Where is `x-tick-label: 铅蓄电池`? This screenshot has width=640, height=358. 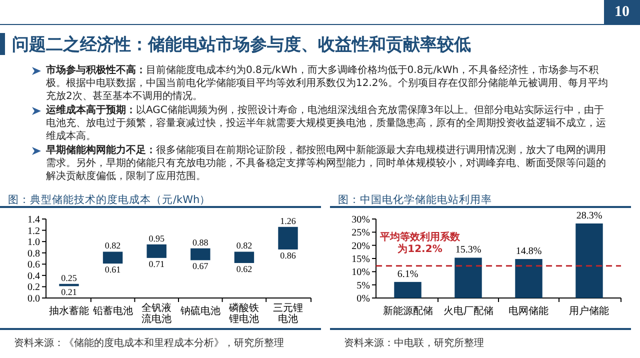 x-tick-label: 铅蓄电池 is located at coordinates (112, 311).